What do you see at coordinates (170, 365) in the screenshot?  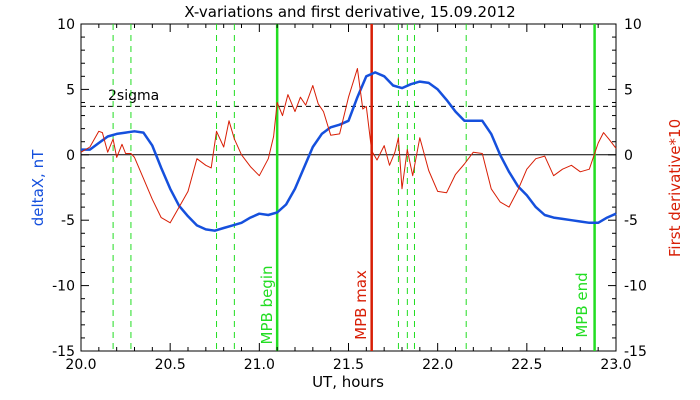 I see `x-tick-label-1: 20.5` at bounding box center [170, 365].